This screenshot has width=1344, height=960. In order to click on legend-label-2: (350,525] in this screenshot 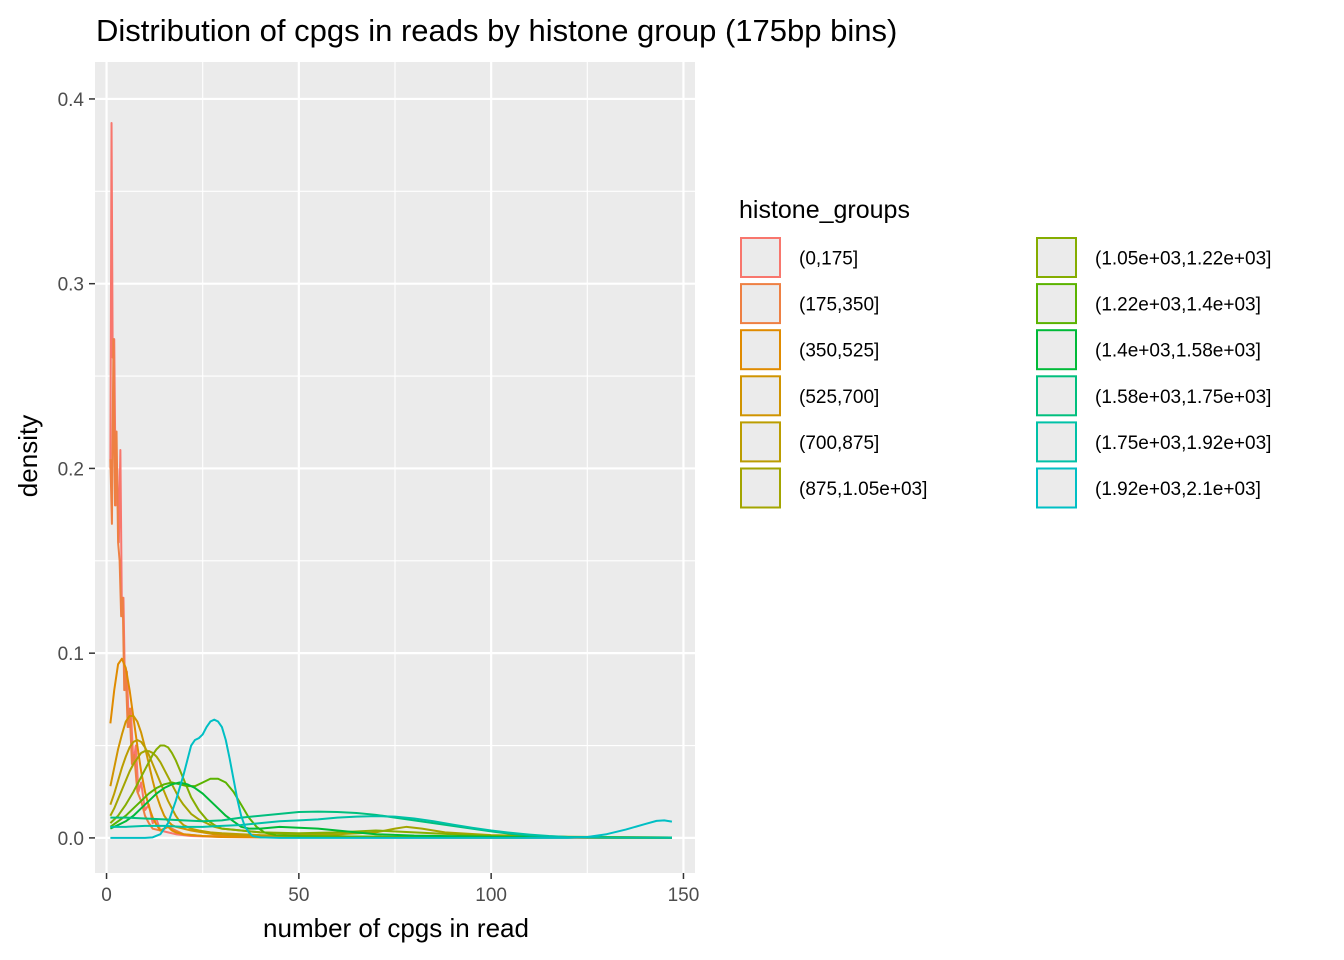, I will do `click(839, 351)`.